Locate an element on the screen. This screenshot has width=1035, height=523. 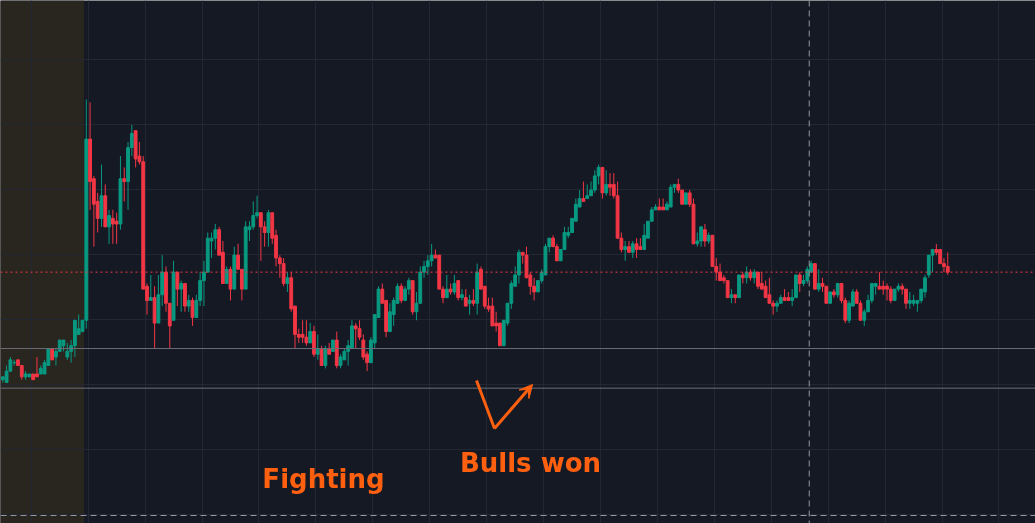
text: Bulls won is located at coordinates (530, 462).